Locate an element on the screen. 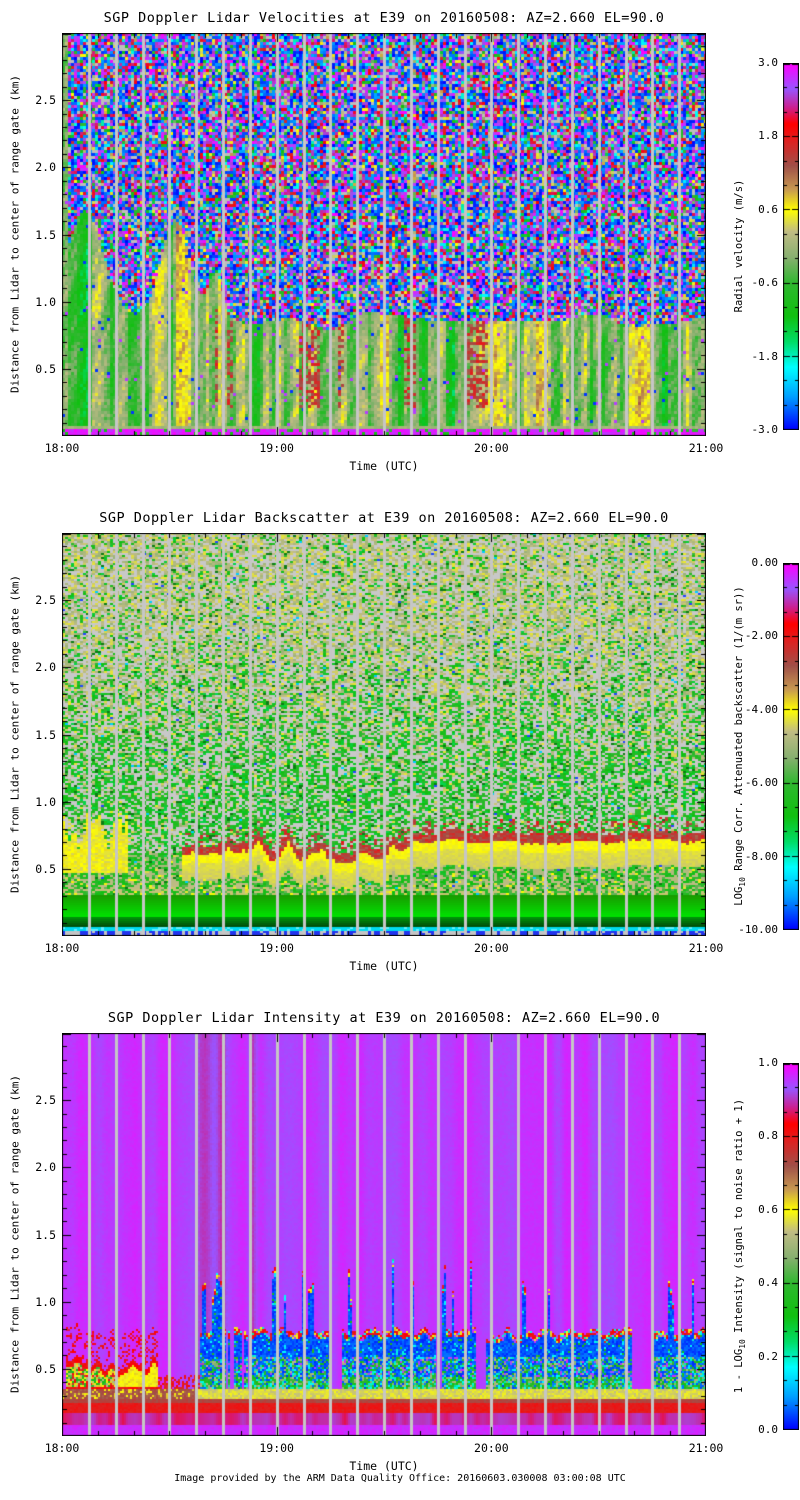 This screenshot has width=800, height=1500. colorbar-tick-label: 1.8 is located at coordinates (768, 136).